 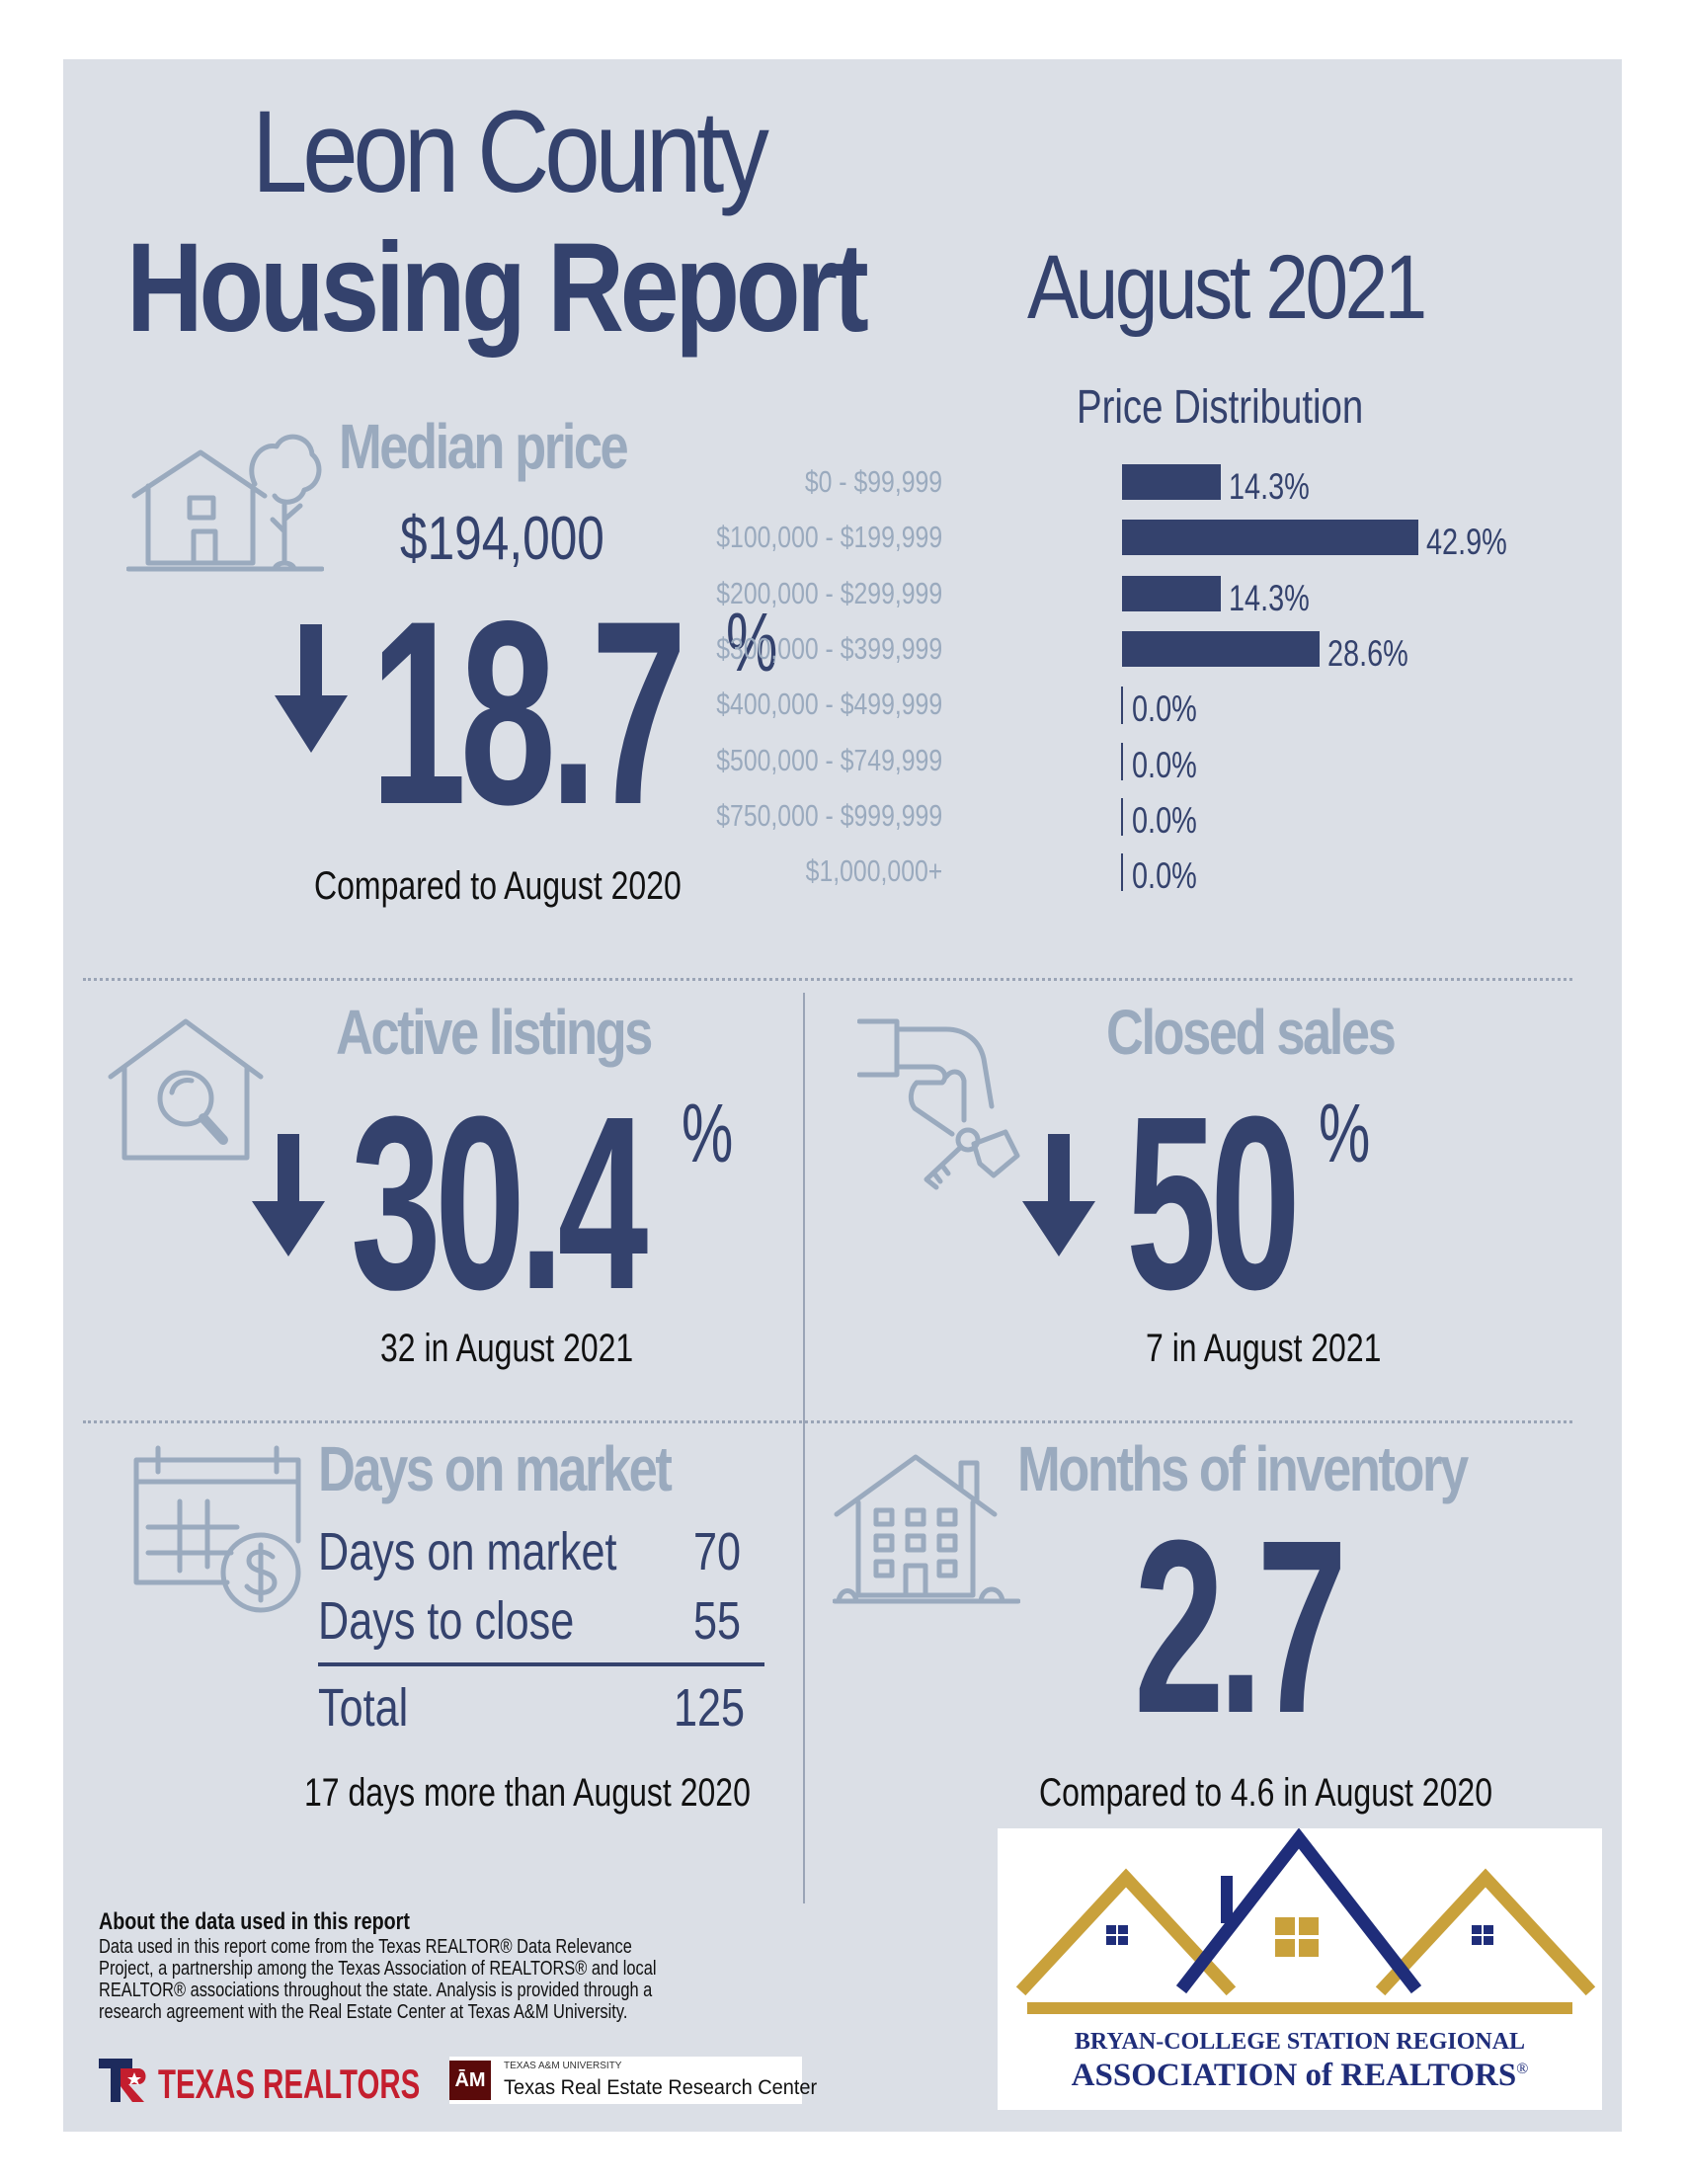 What do you see at coordinates (1466, 542) in the screenshot?
I see `price-distribution-value: 42.9%` at bounding box center [1466, 542].